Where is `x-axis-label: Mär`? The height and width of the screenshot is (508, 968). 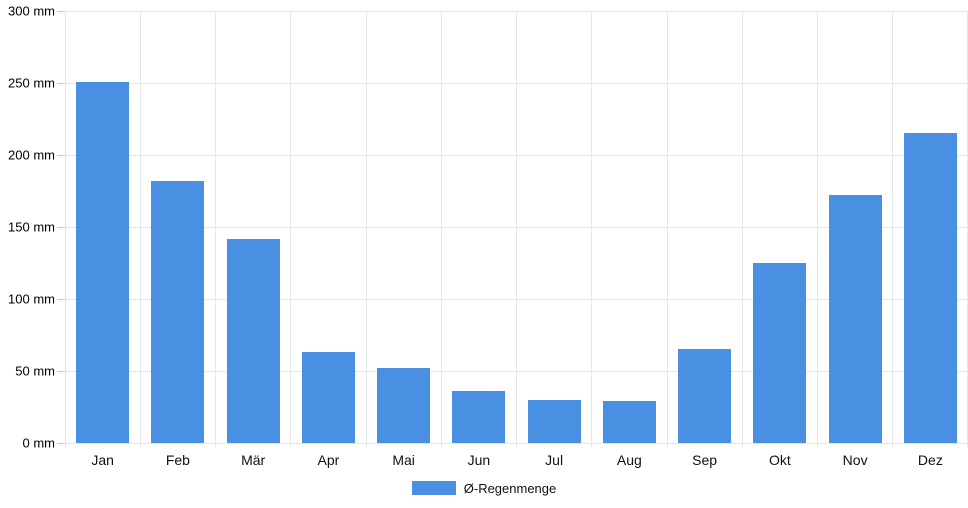 x-axis-label: Mär is located at coordinates (253, 460).